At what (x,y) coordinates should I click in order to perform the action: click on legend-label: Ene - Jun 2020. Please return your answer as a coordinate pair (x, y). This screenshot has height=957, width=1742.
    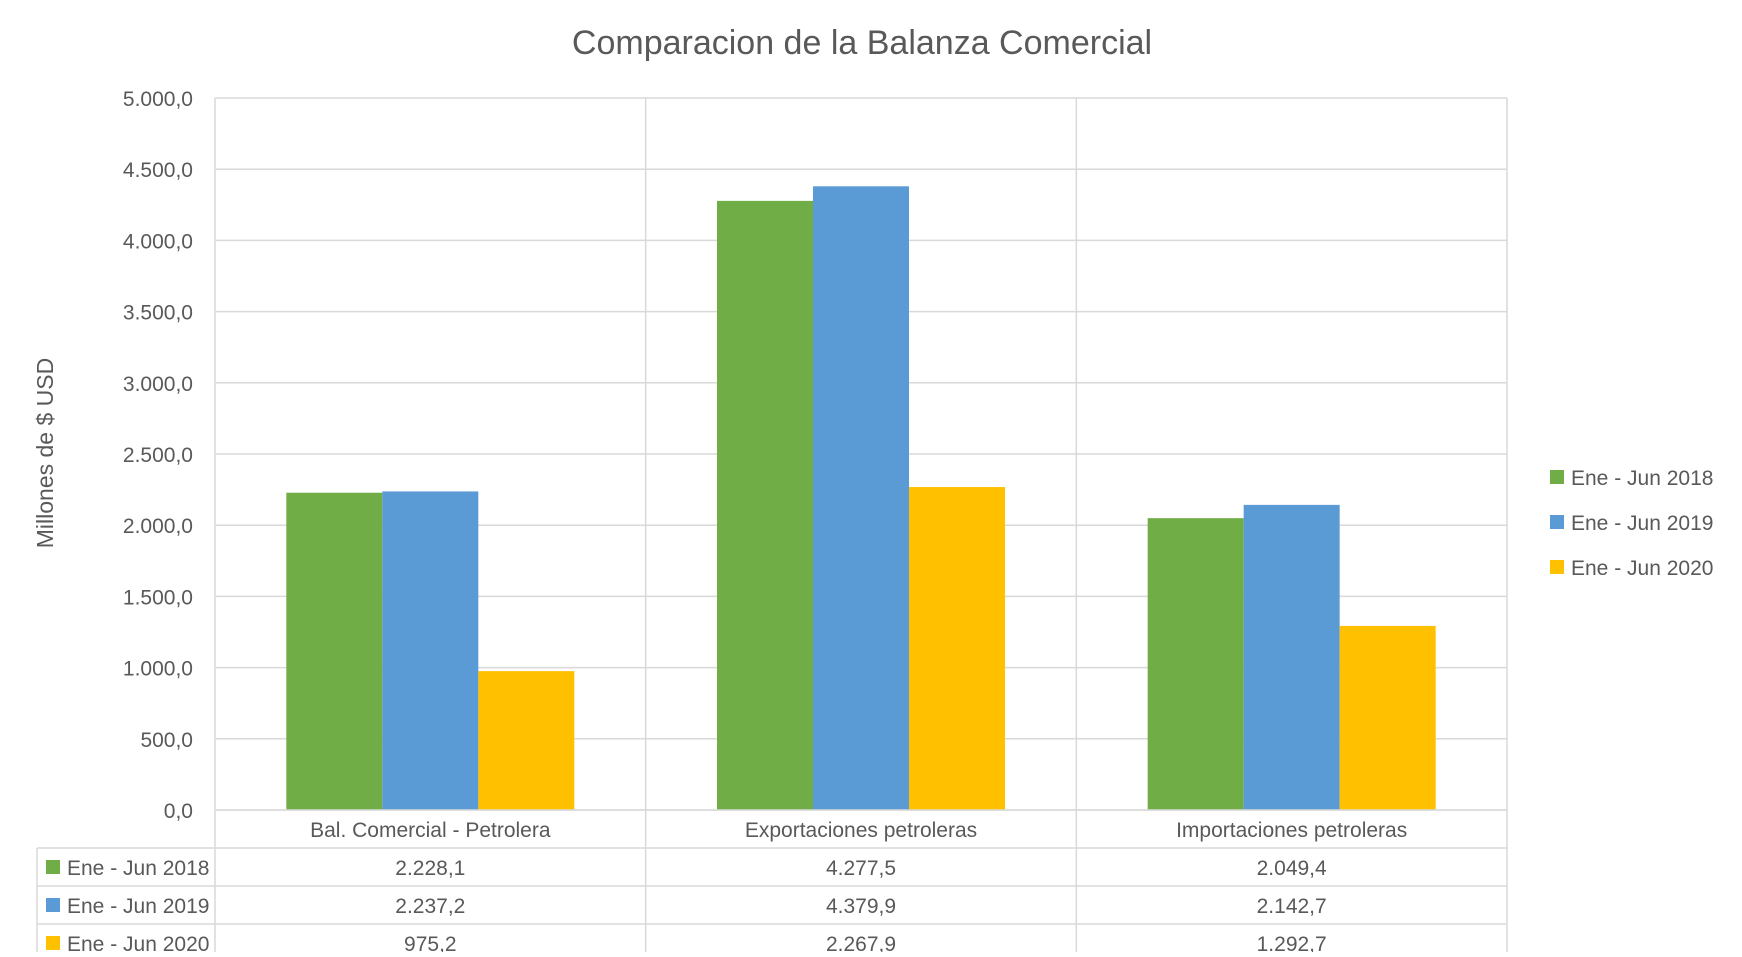
    Looking at the image, I should click on (1642, 568).